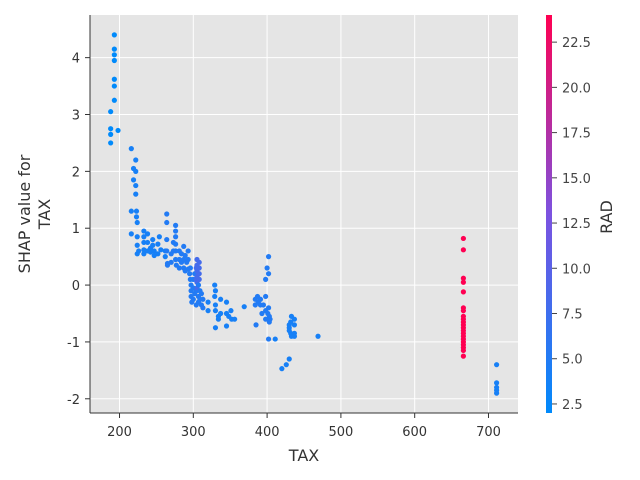  What do you see at coordinates (76, 172) in the screenshot?
I see `y-tick-label: 2` at bounding box center [76, 172].